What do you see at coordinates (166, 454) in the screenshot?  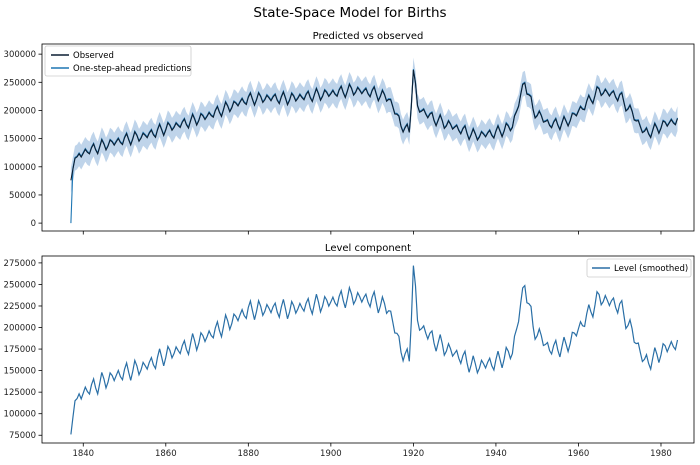 I see `bottom-x-tick-label: 1860` at bounding box center [166, 454].